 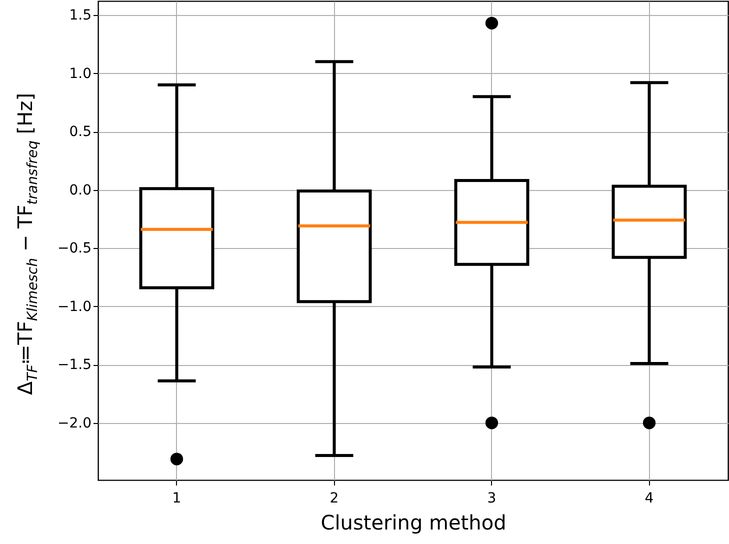 What do you see at coordinates (75, 306) in the screenshot?
I see `y-tick-label: −1.0` at bounding box center [75, 306].